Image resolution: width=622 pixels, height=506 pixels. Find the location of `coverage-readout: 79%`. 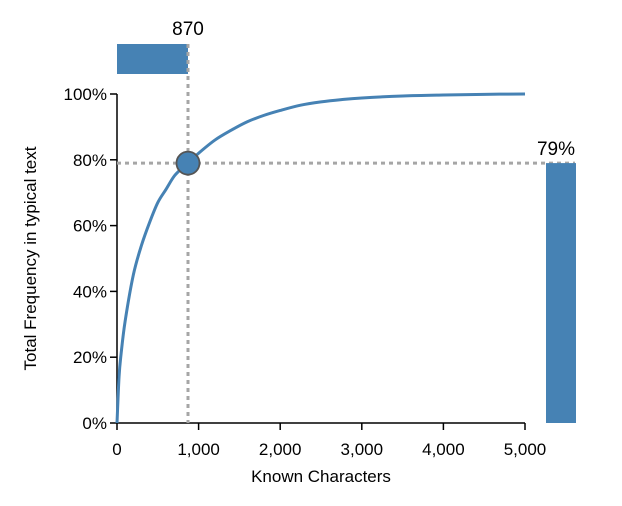

coverage-readout: 79% is located at coordinates (556, 149).